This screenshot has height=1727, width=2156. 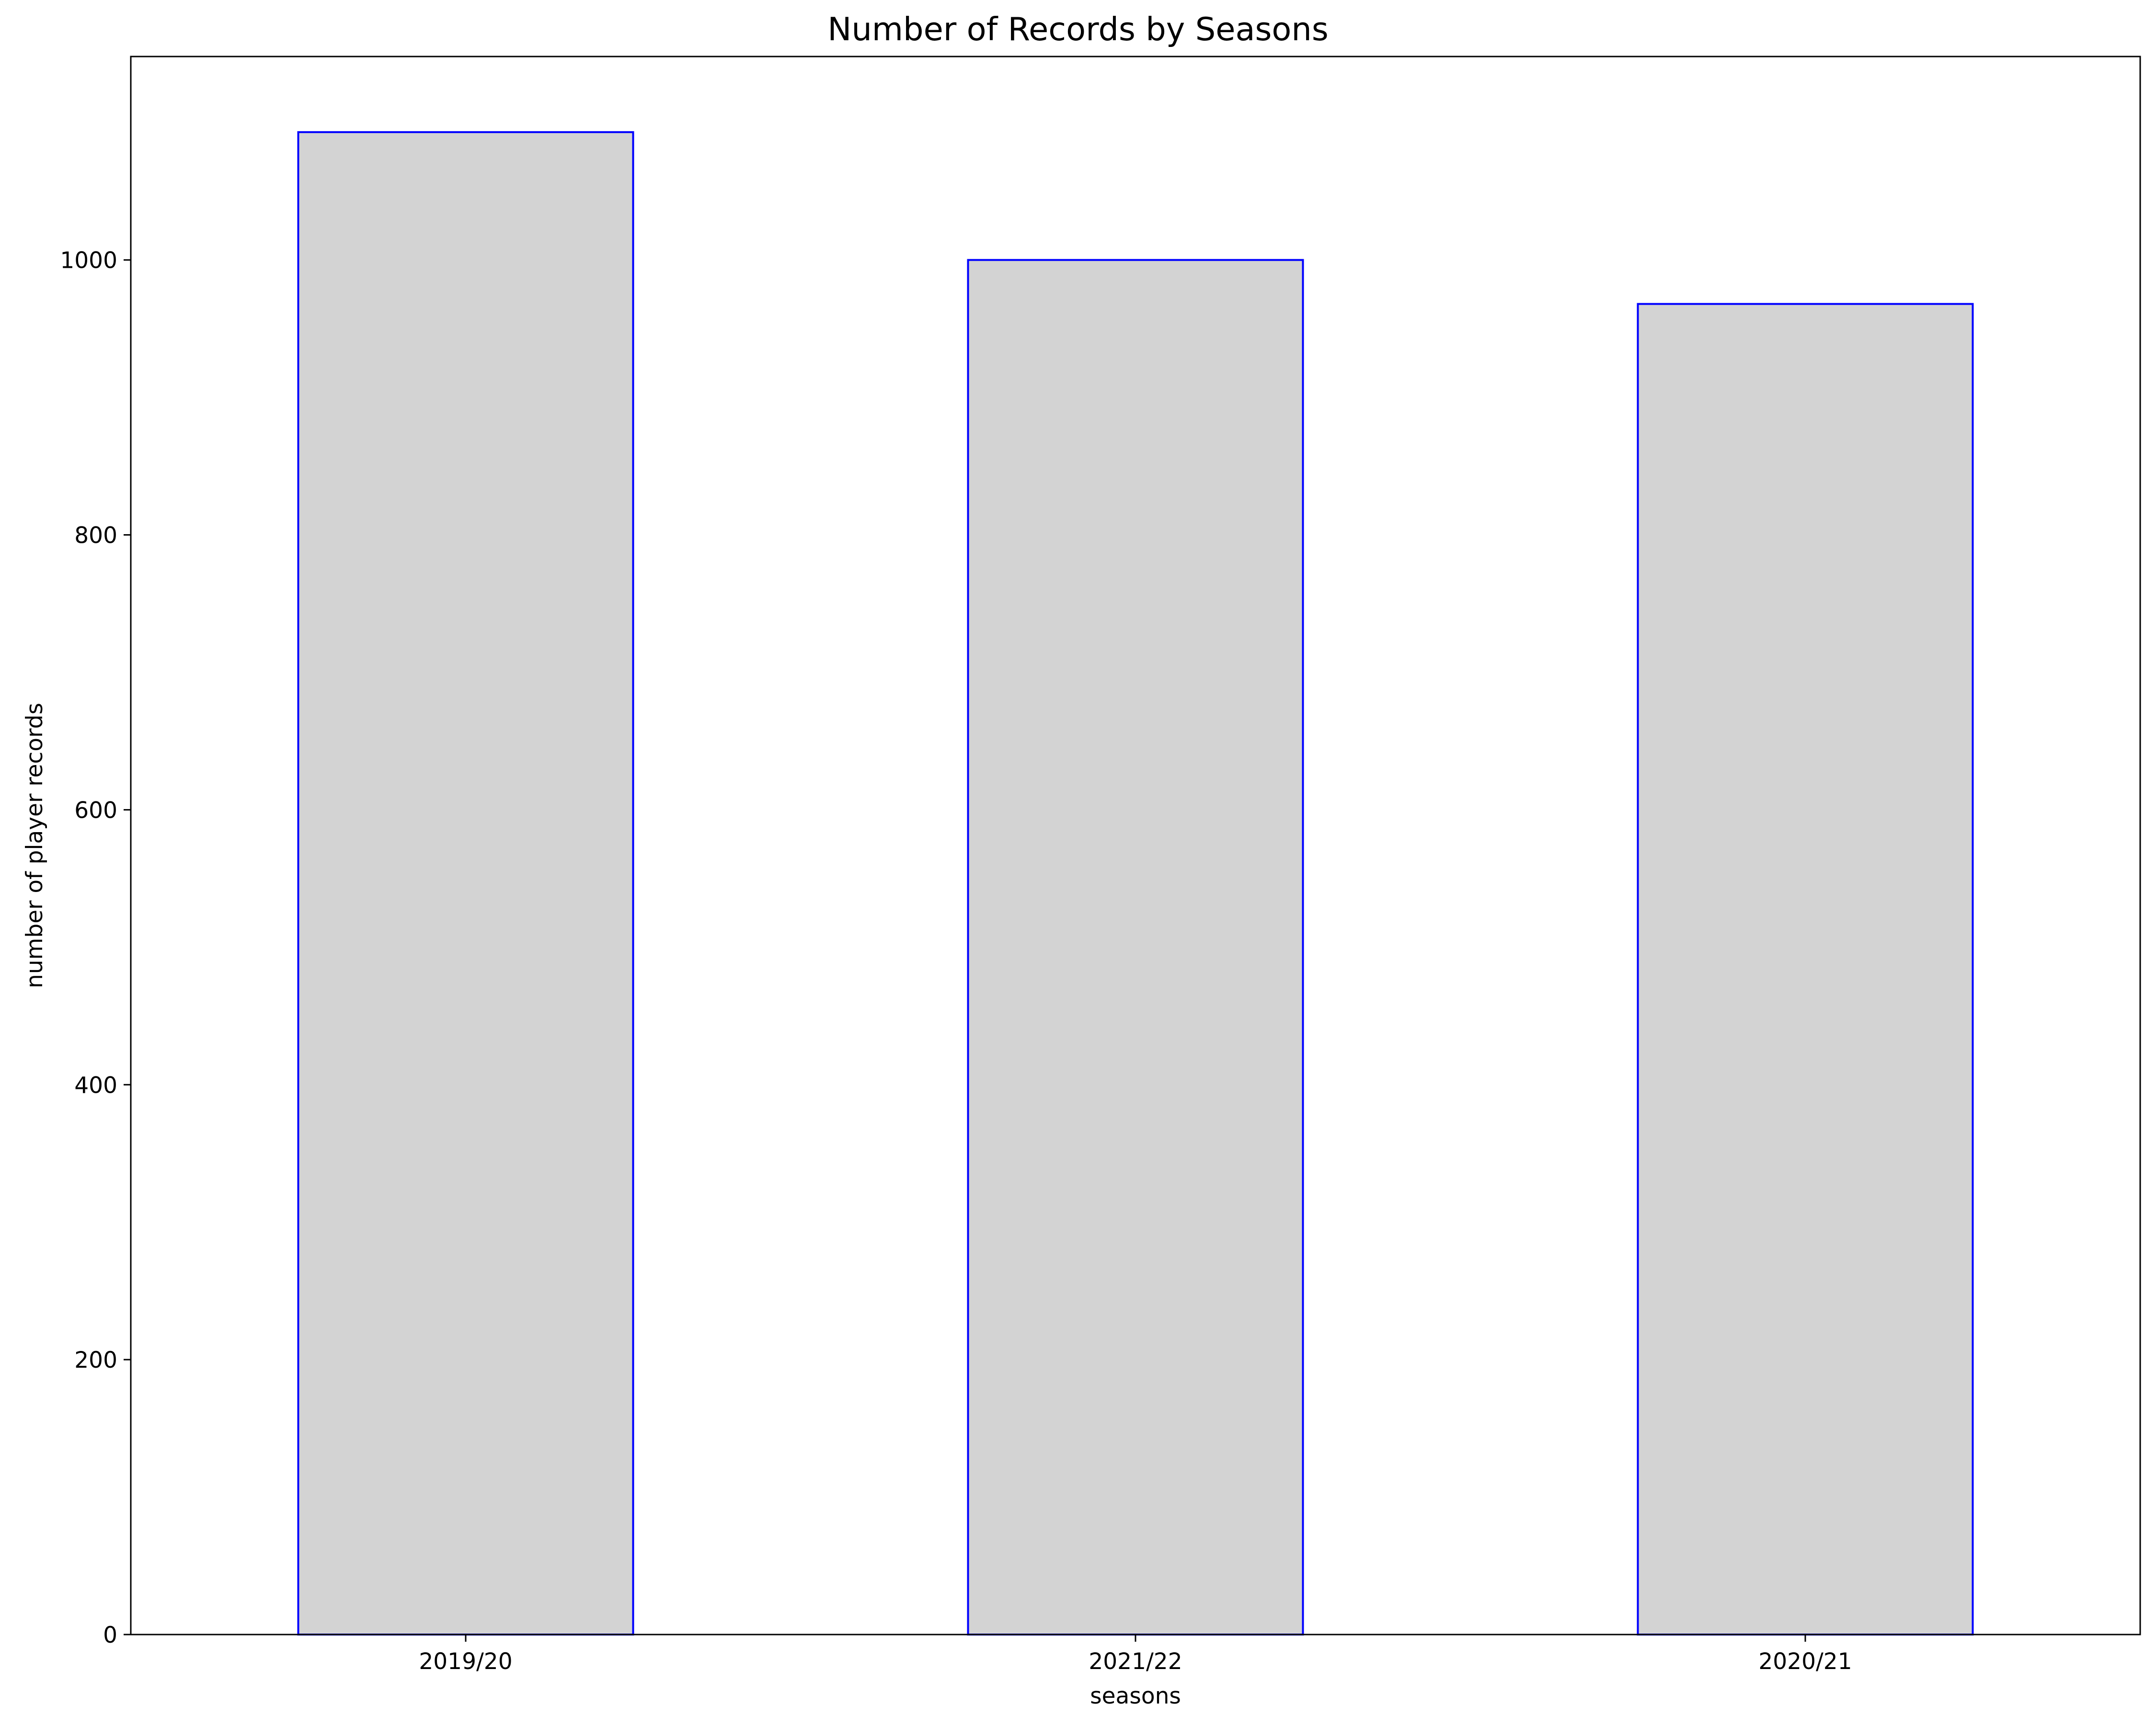 I want to click on y-tick-label: 800, so click(x=95, y=536).